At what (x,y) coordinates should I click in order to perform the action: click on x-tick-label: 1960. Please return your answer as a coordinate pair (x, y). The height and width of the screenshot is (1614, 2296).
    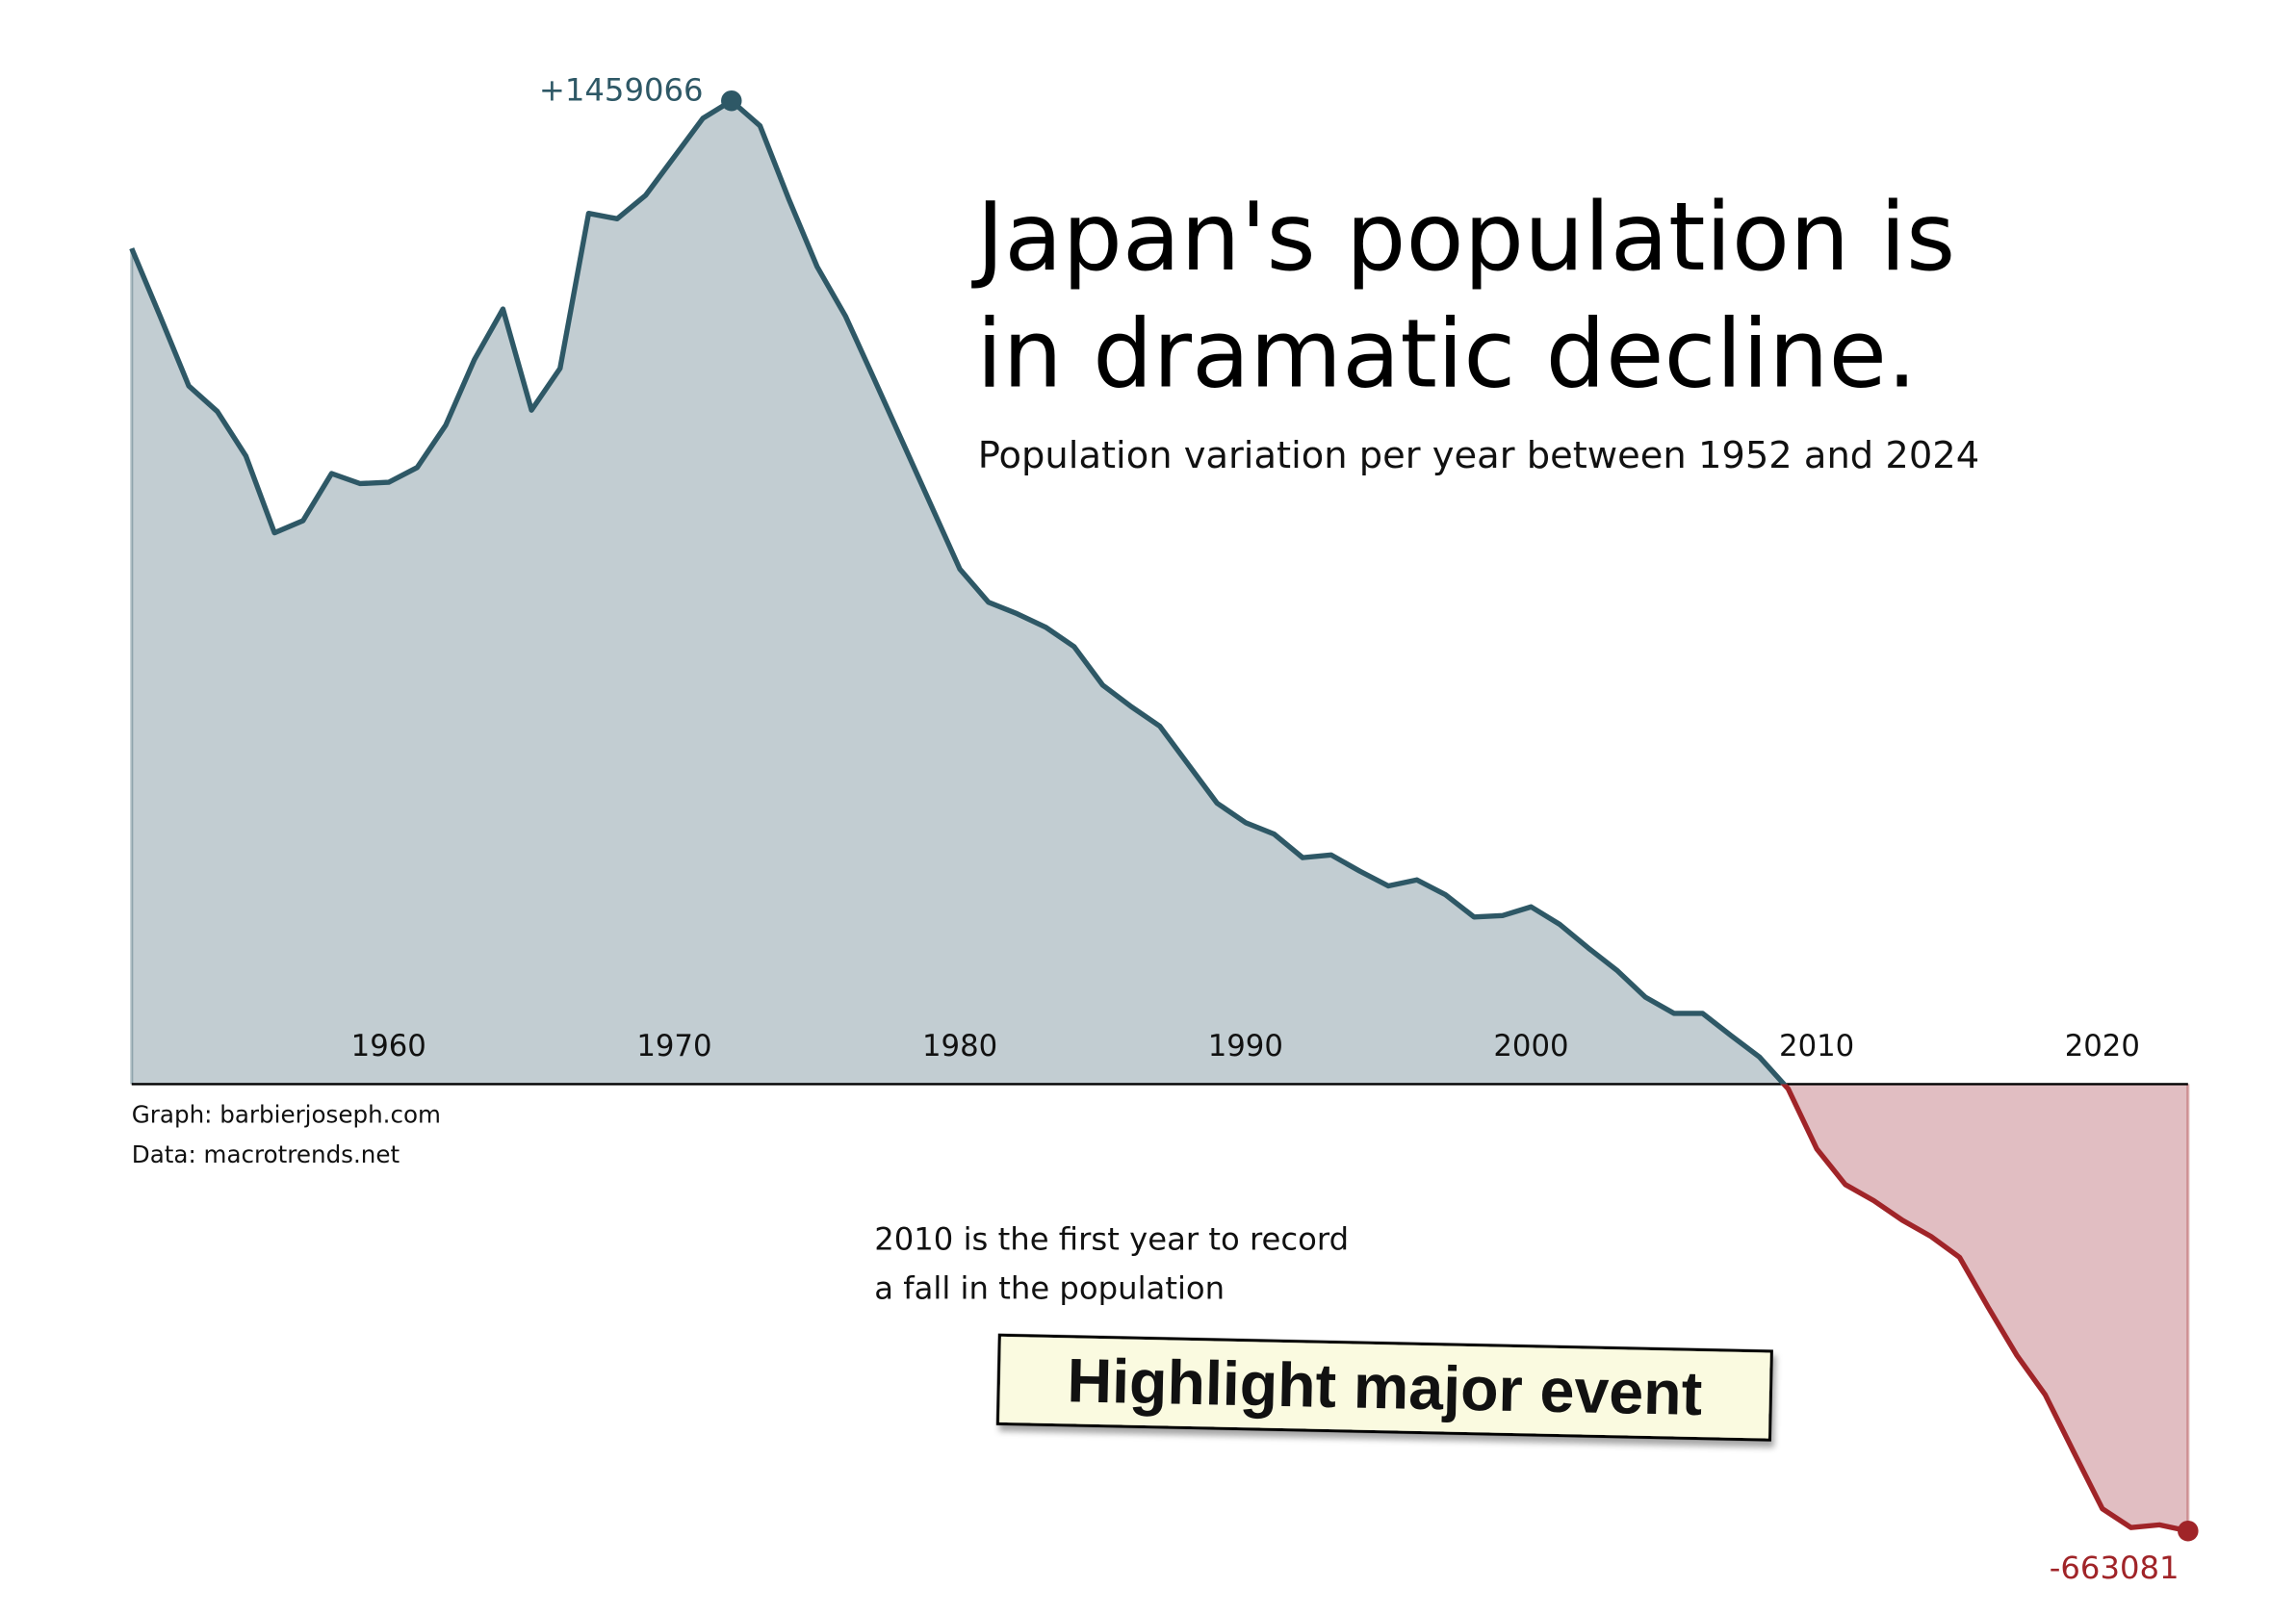
    Looking at the image, I should click on (388, 1046).